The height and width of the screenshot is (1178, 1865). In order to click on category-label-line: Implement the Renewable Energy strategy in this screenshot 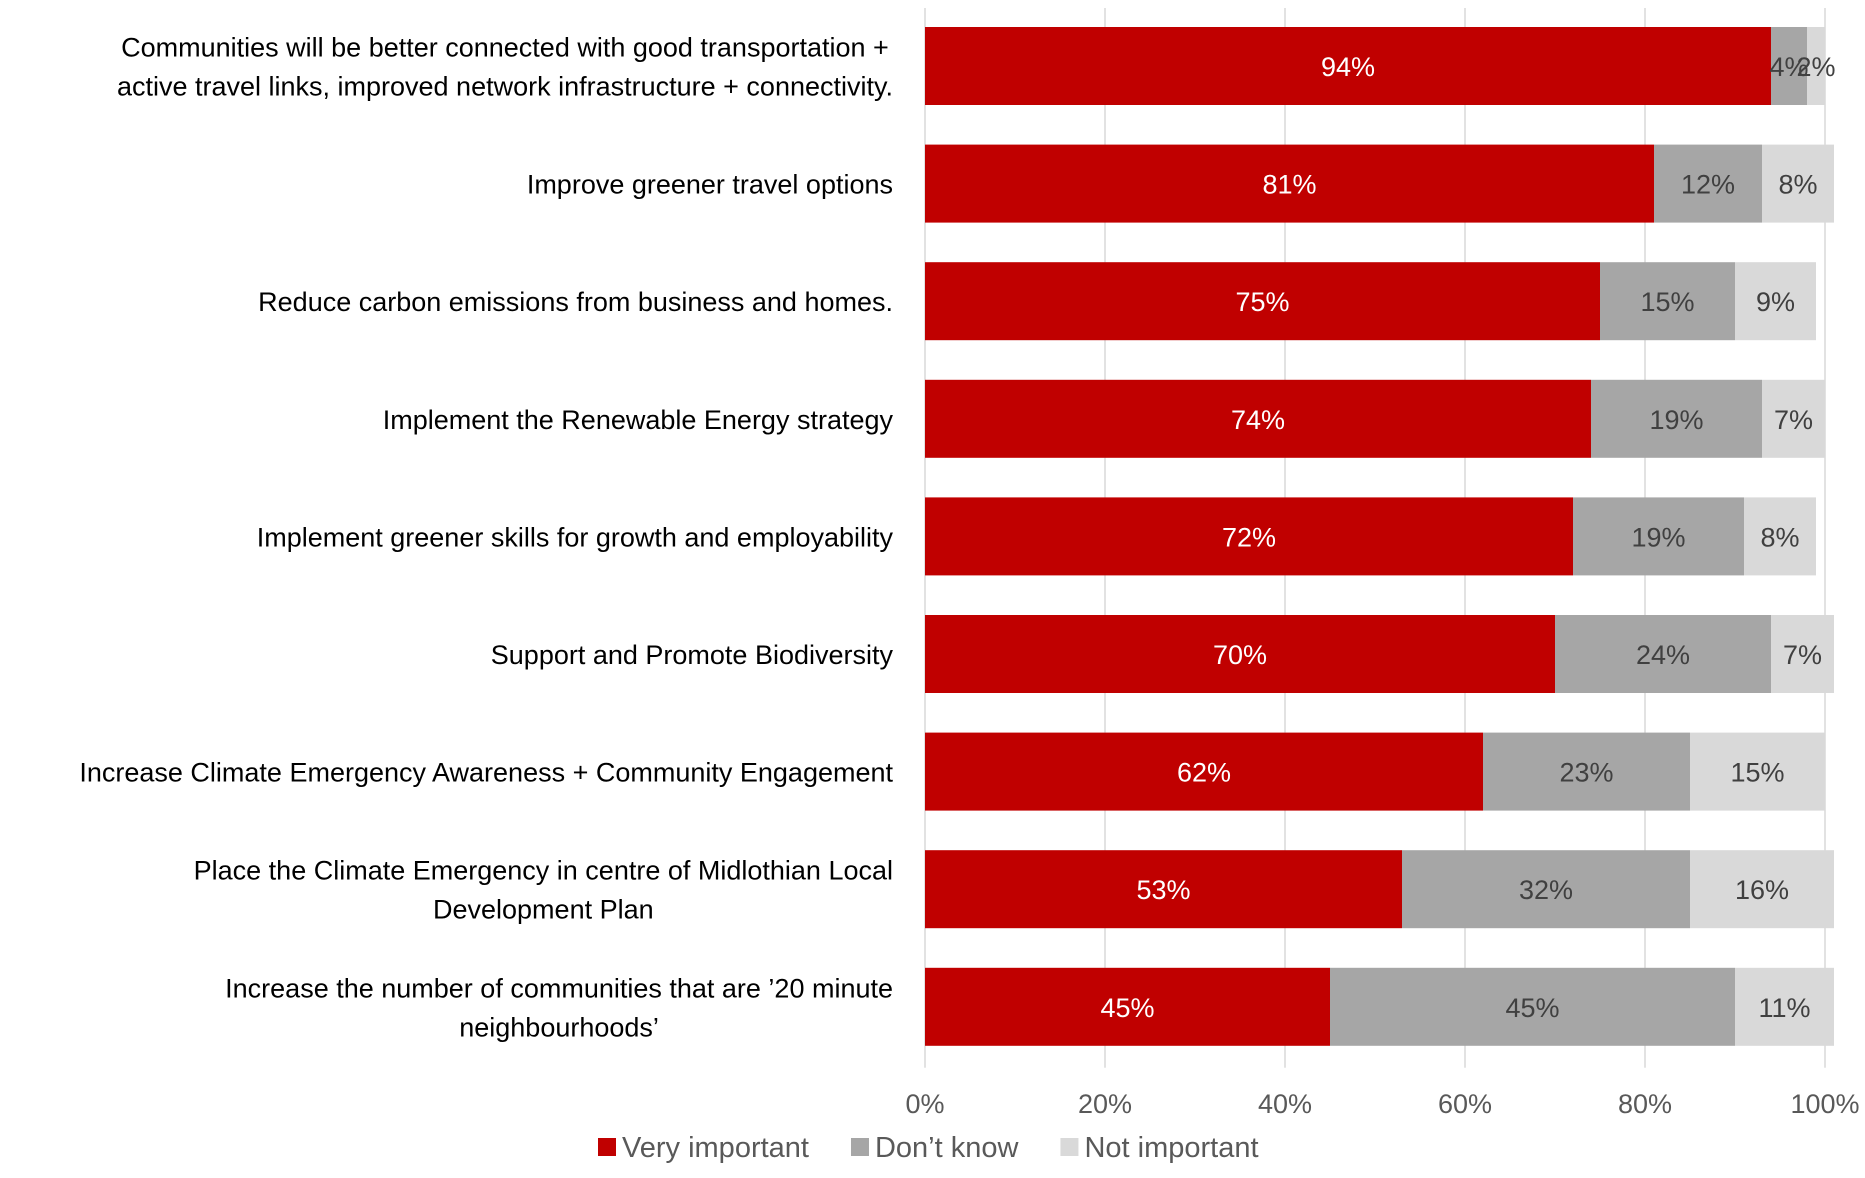, I will do `click(638, 420)`.